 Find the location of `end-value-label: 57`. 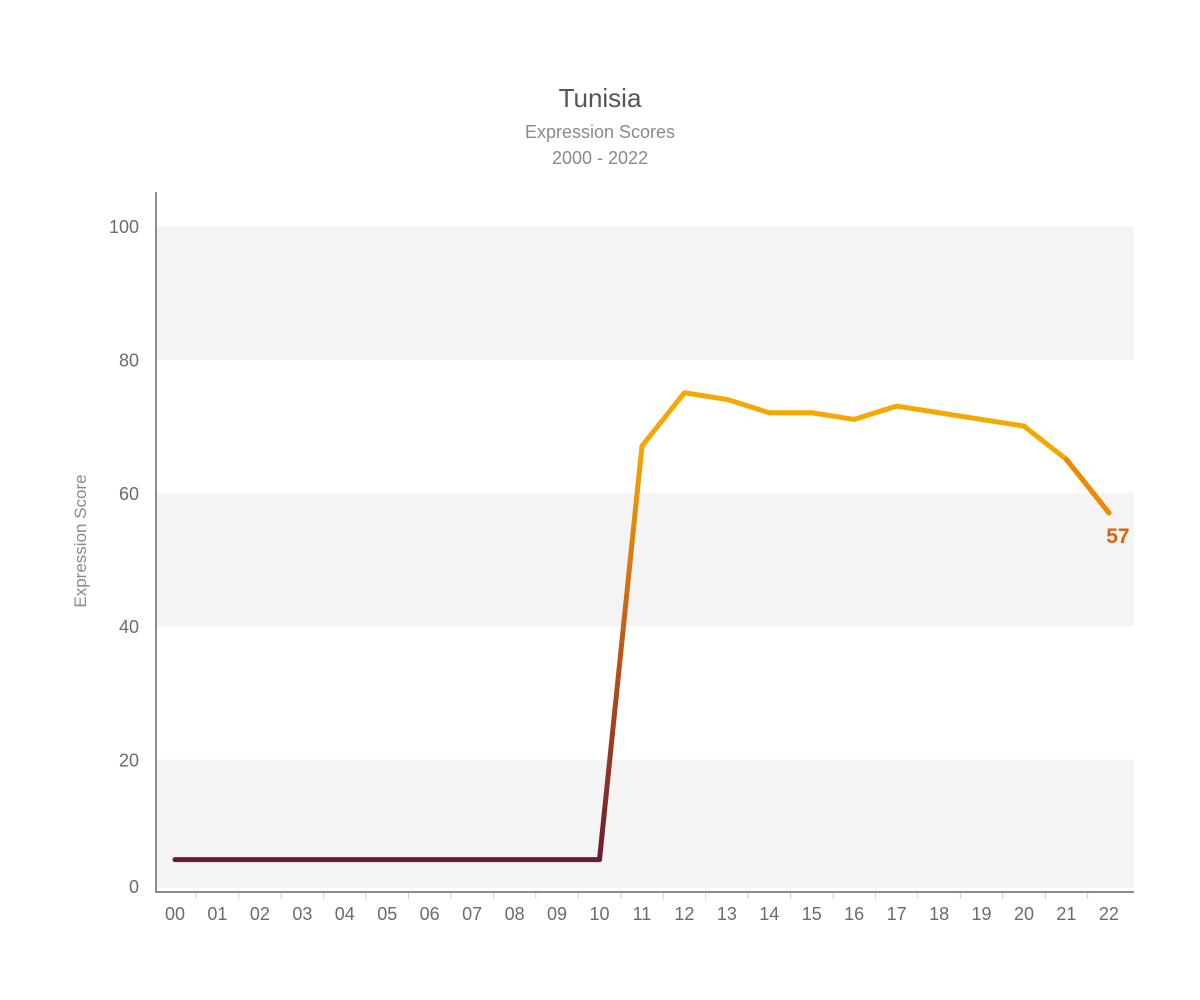

end-value-label: 57 is located at coordinates (1117, 536).